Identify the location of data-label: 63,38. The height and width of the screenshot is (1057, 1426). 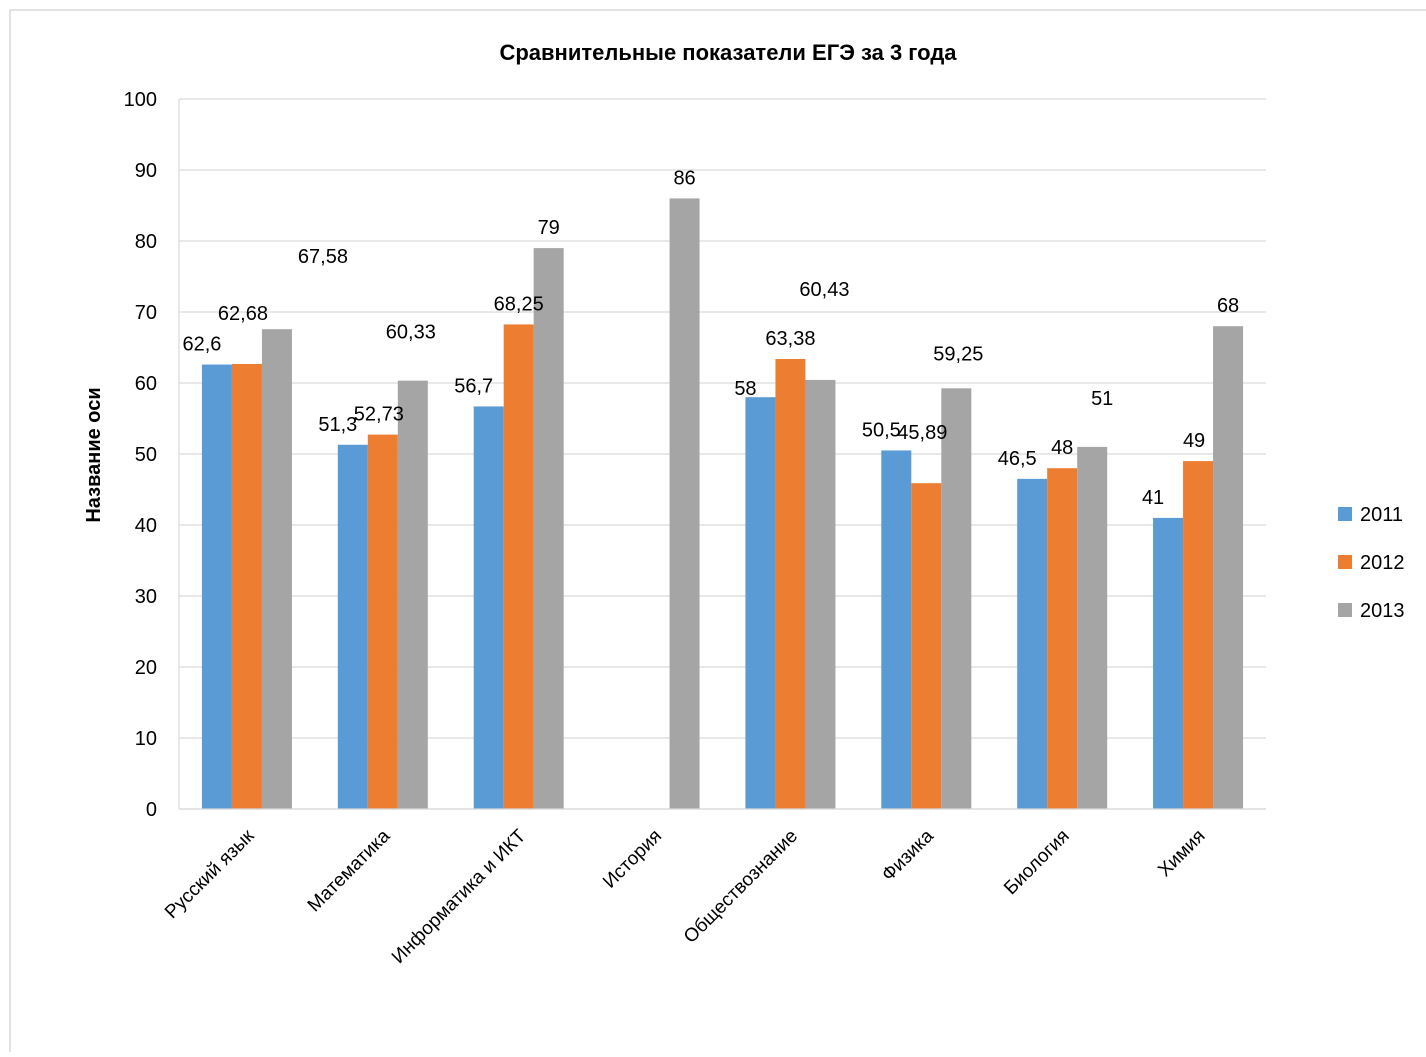
(790, 339).